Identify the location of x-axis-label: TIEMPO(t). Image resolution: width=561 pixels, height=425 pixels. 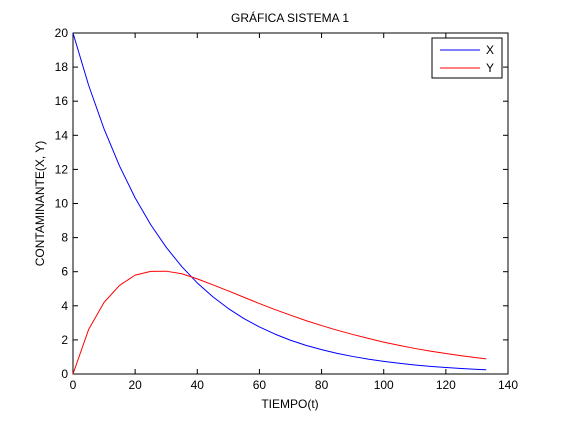
(289, 404).